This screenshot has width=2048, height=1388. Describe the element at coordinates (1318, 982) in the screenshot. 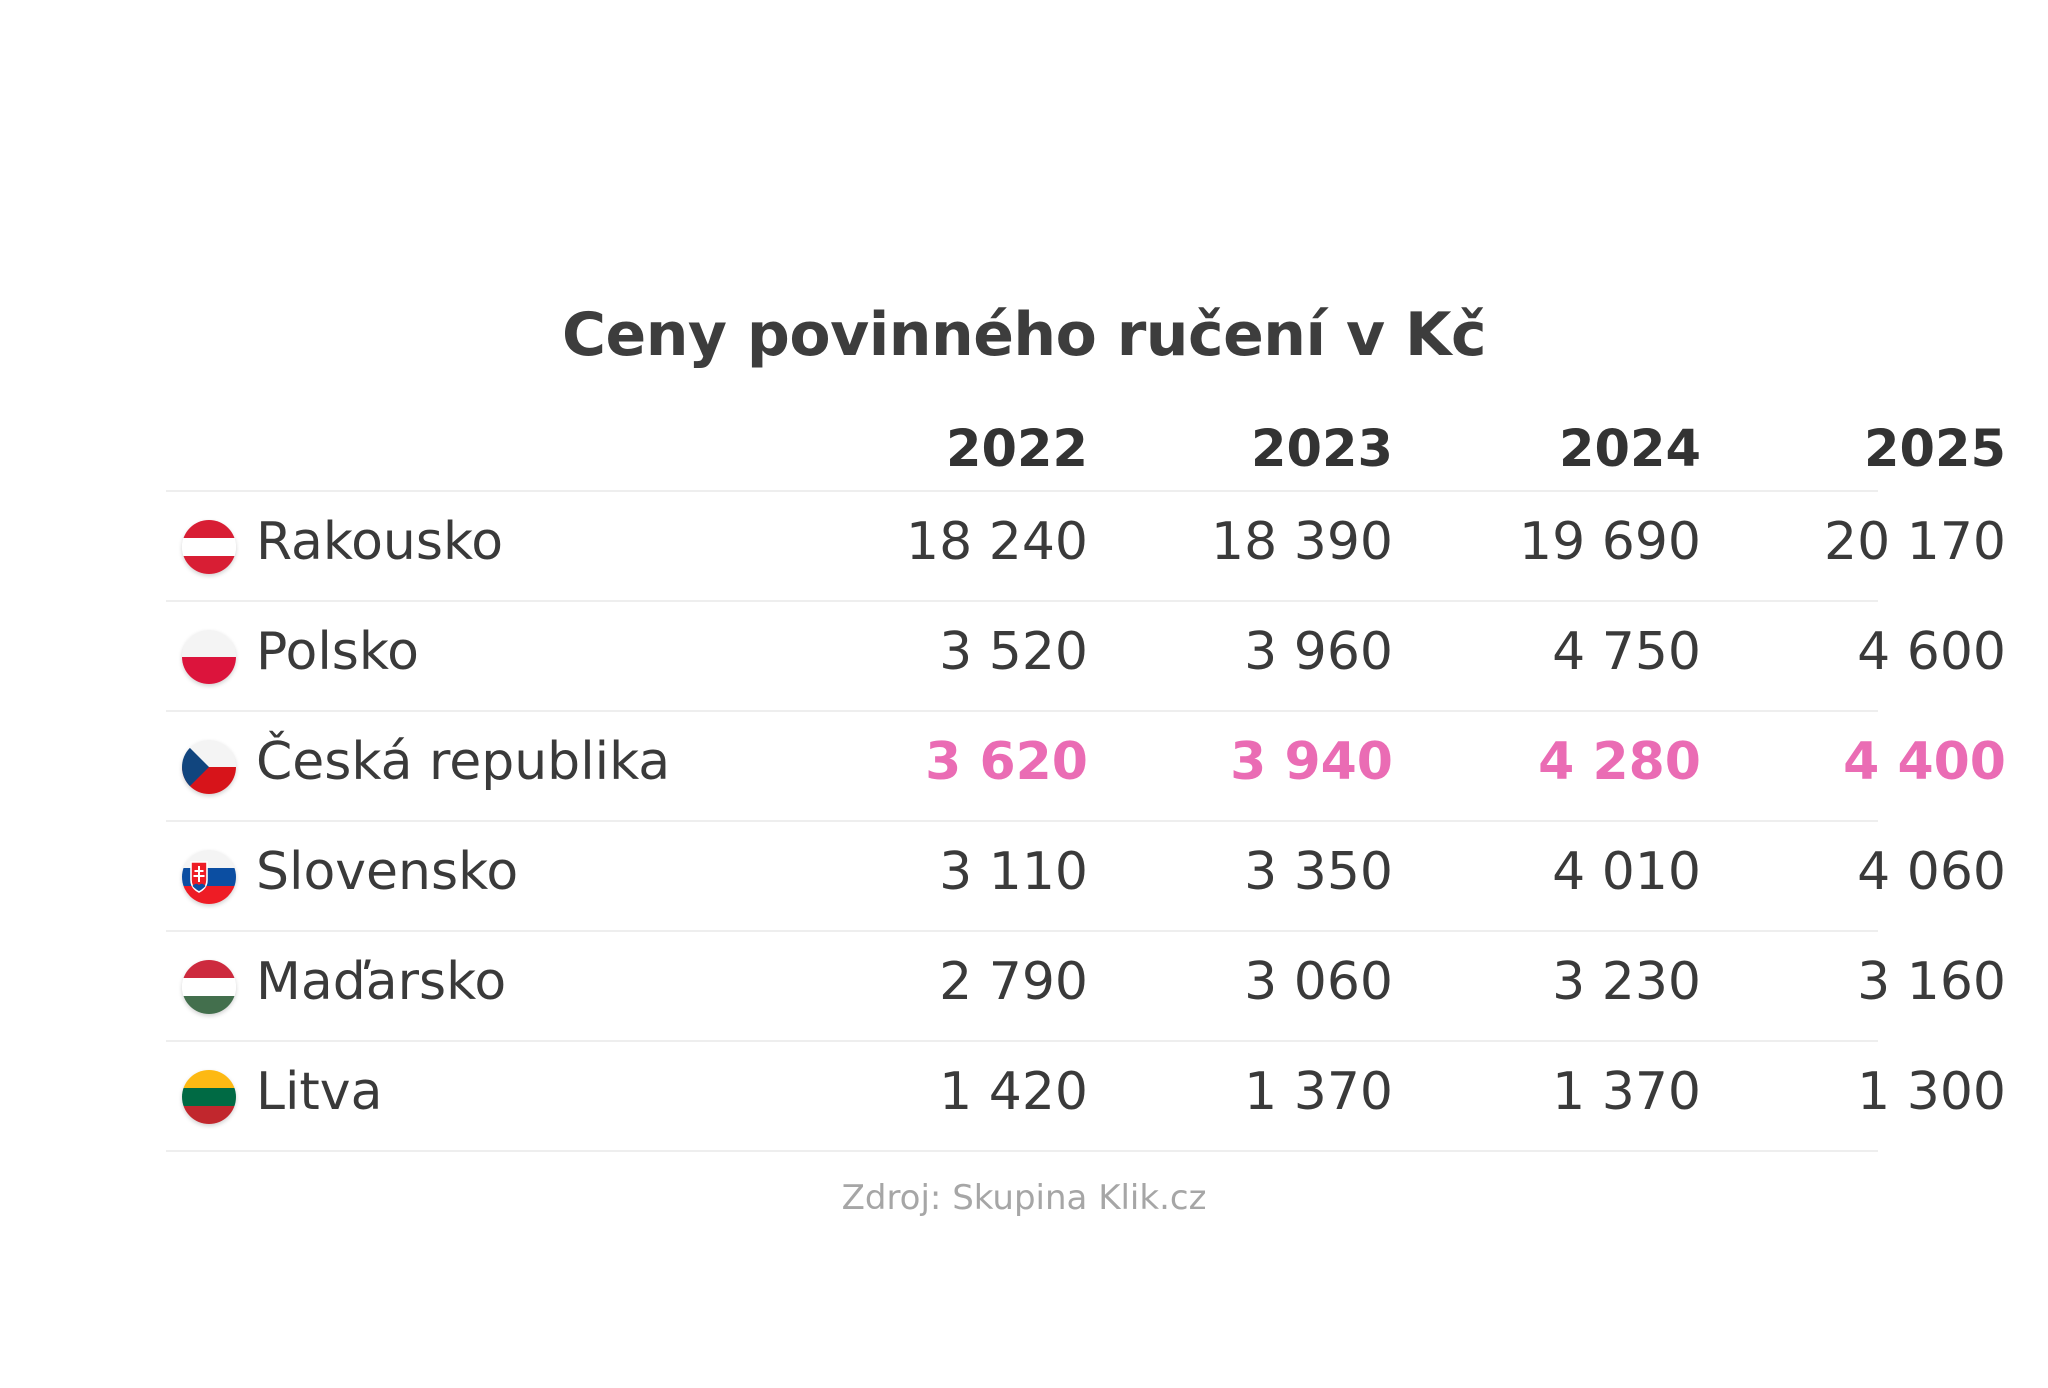

I see `value-cell: 3 060` at that location.